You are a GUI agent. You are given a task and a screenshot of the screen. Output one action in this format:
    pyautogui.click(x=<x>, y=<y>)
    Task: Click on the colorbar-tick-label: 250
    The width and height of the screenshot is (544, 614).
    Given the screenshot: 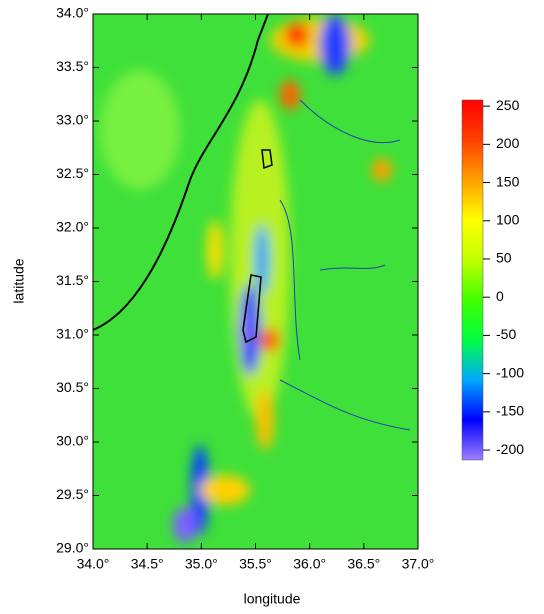 What is the action you would take?
    pyautogui.click(x=508, y=105)
    